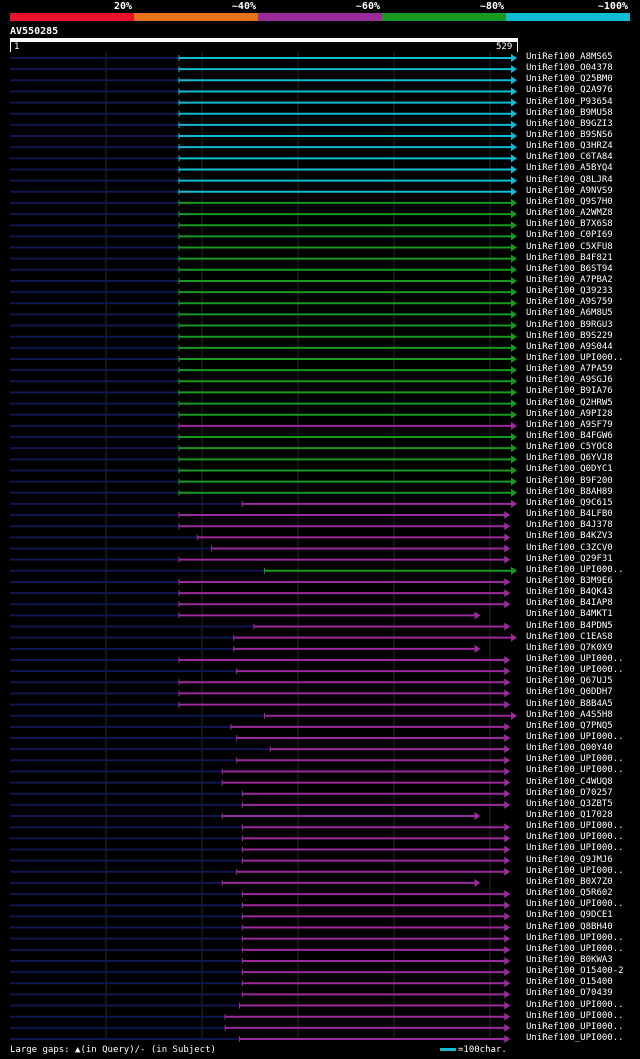 The image size is (640, 1059). I want to click on hit-label-21: UniRef100_Q39233, so click(569, 291).